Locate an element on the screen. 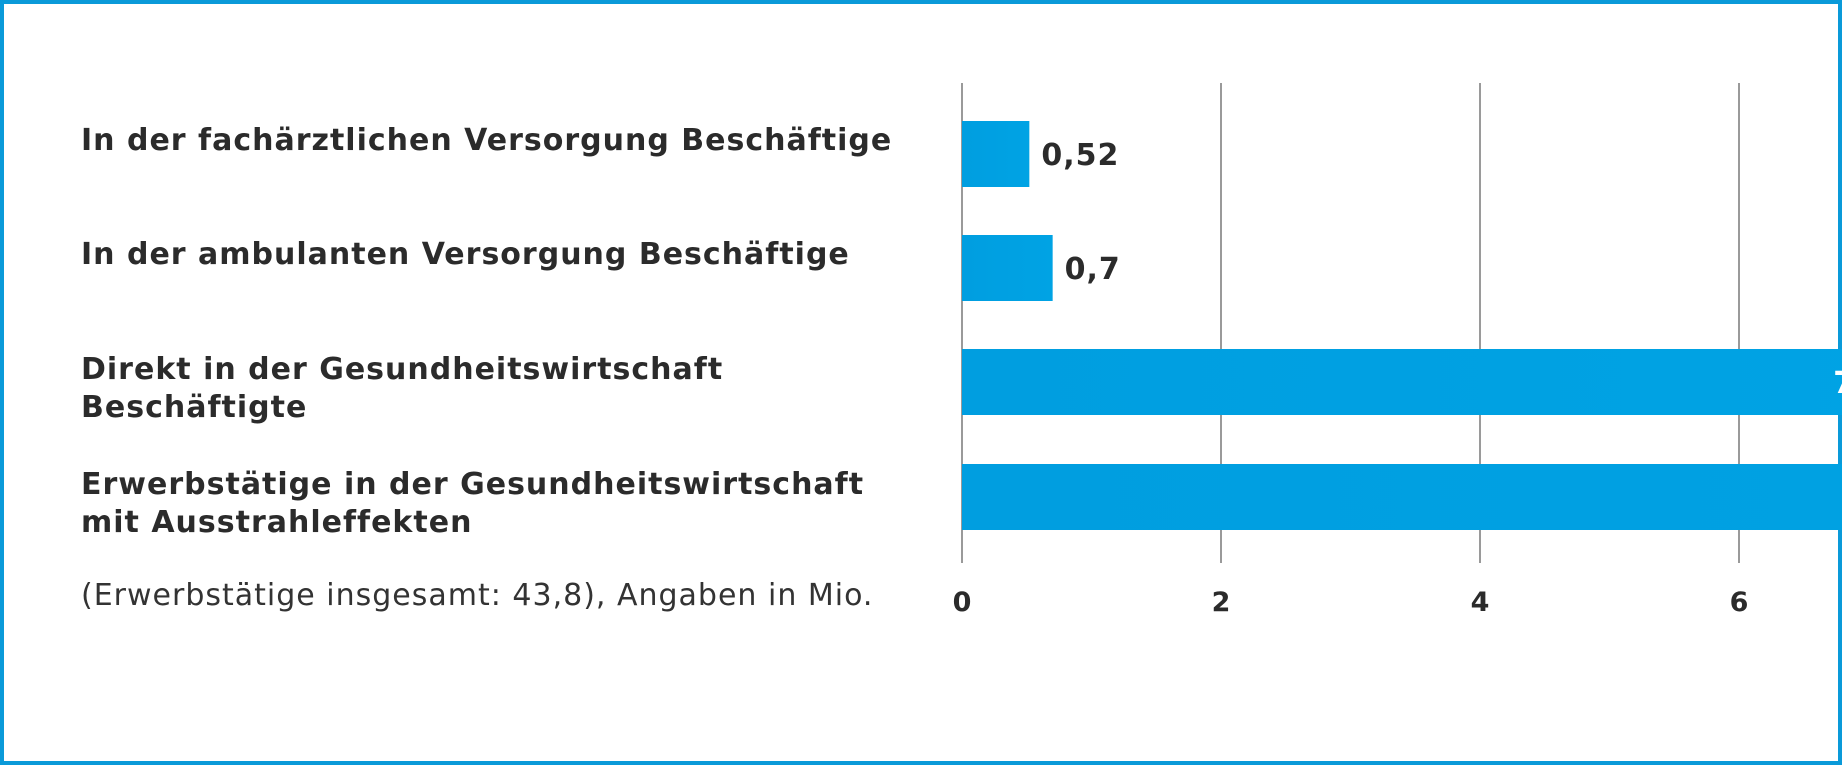 The width and height of the screenshot is (1842, 765). value-label-2: 0,7 is located at coordinates (1093, 269).